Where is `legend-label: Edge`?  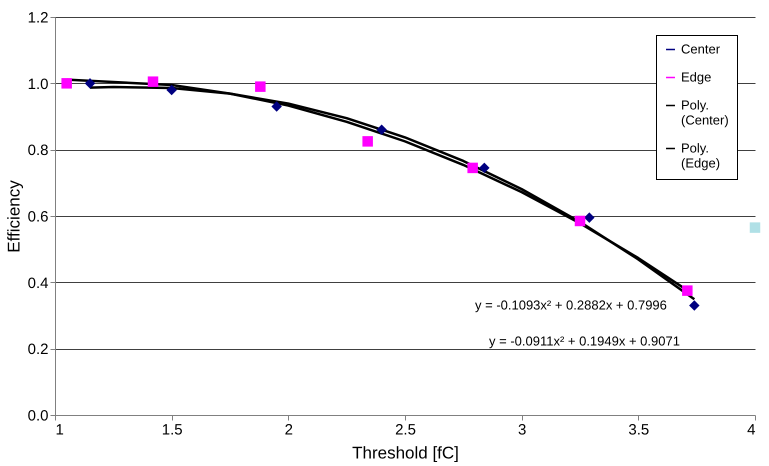
legend-label: Edge is located at coordinates (696, 77).